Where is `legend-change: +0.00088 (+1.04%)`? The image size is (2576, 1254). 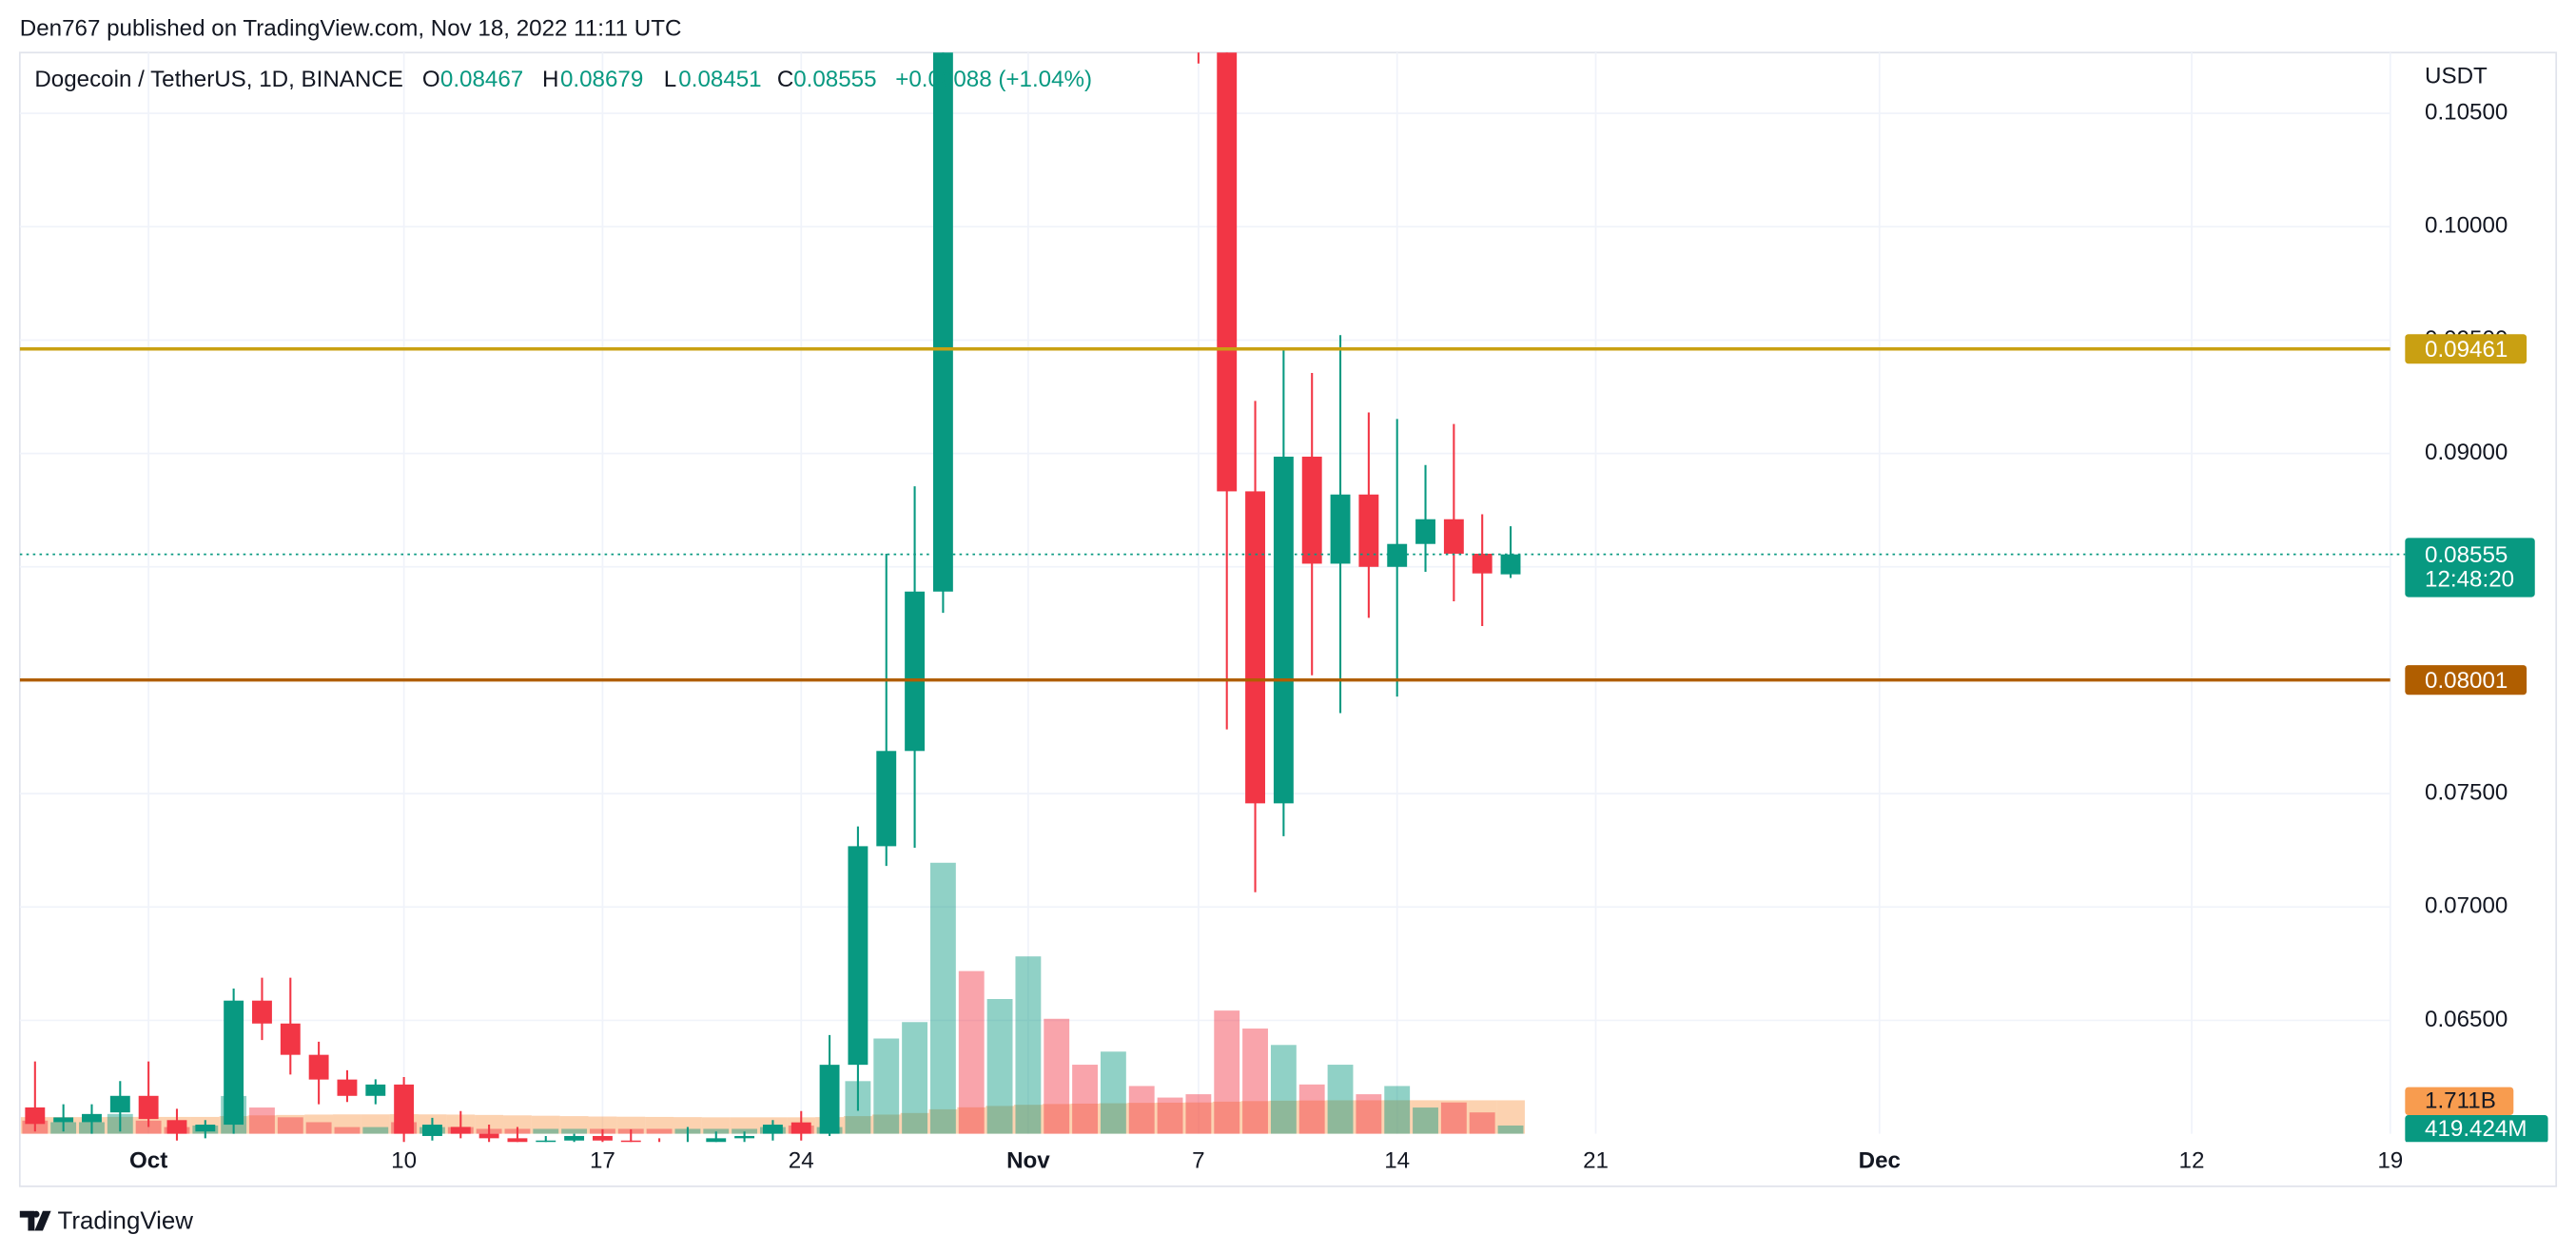 legend-change: +0.00088 (+1.04%) is located at coordinates (994, 79).